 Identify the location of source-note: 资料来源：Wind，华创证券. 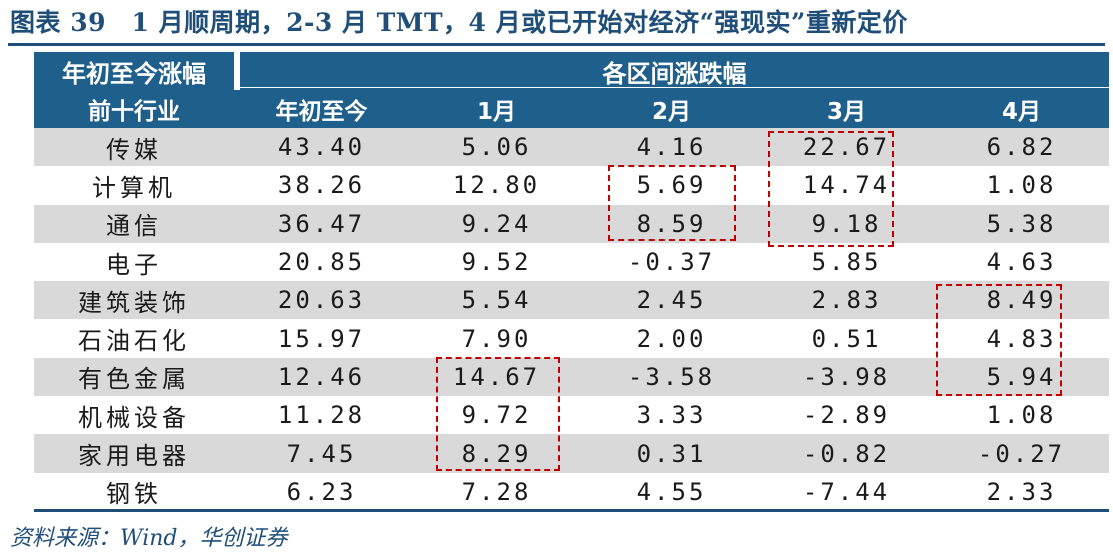
(149, 538).